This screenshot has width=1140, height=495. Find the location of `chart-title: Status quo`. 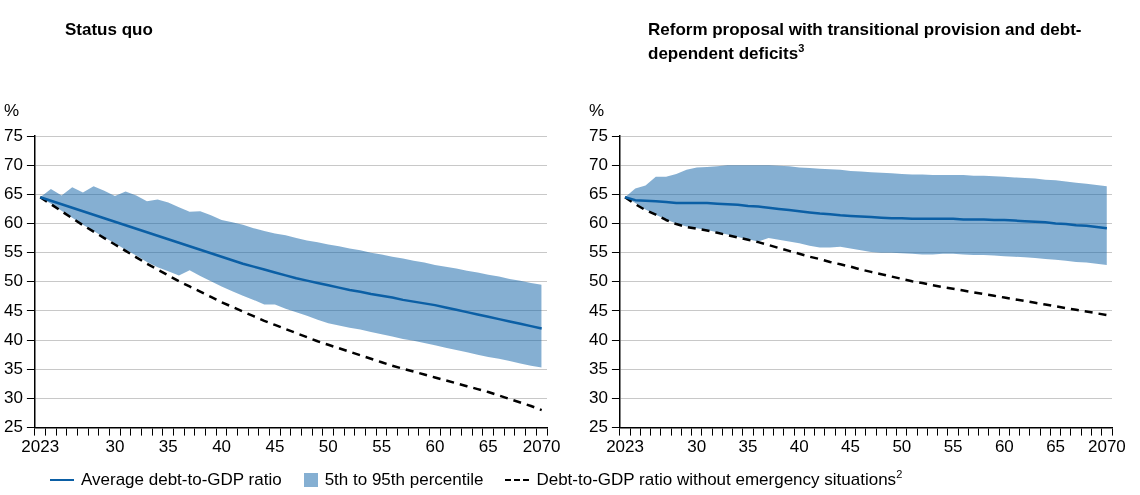

chart-title: Status quo is located at coordinates (109, 30).